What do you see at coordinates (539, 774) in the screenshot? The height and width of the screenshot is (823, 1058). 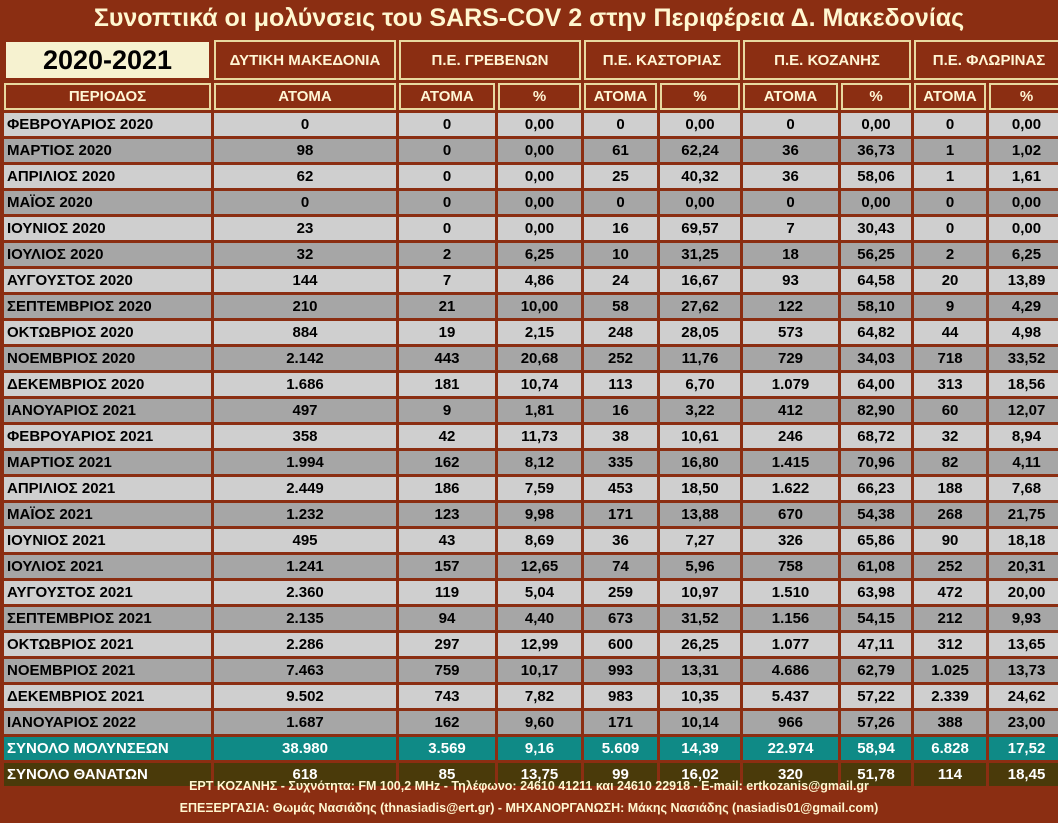 I see `total-cell: 13,75` at bounding box center [539, 774].